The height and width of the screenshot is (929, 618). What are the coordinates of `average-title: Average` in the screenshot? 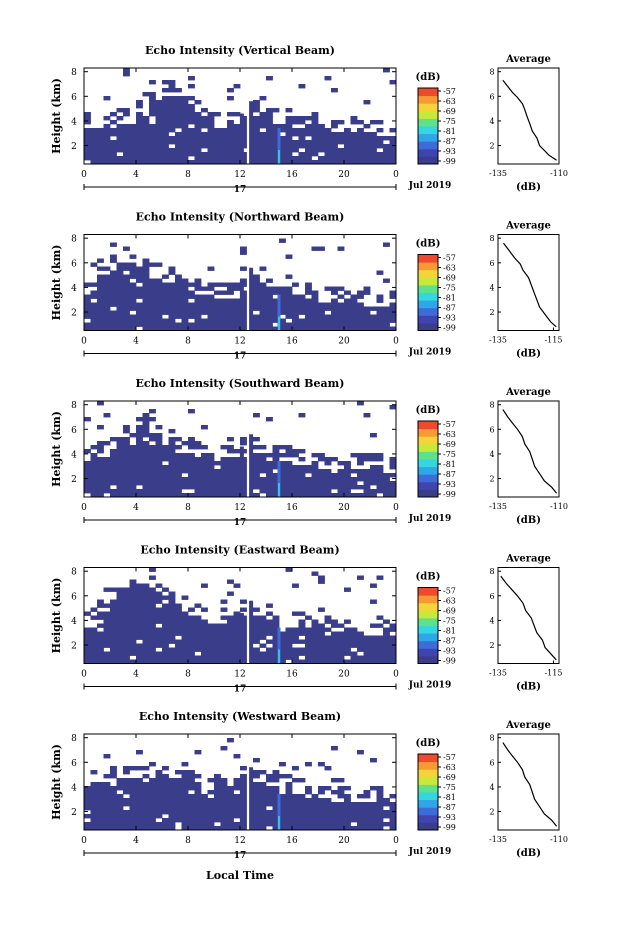 It's located at (528, 559).